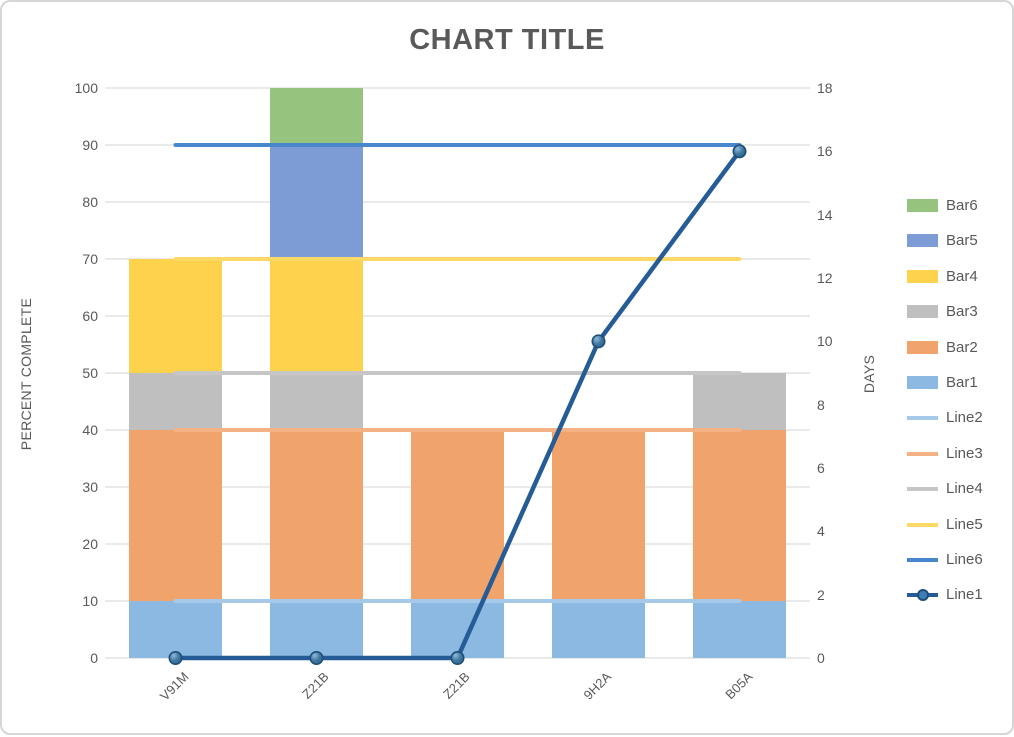 The width and height of the screenshot is (1014, 737). I want to click on legend-label-bar6: Bar6, so click(962, 205).